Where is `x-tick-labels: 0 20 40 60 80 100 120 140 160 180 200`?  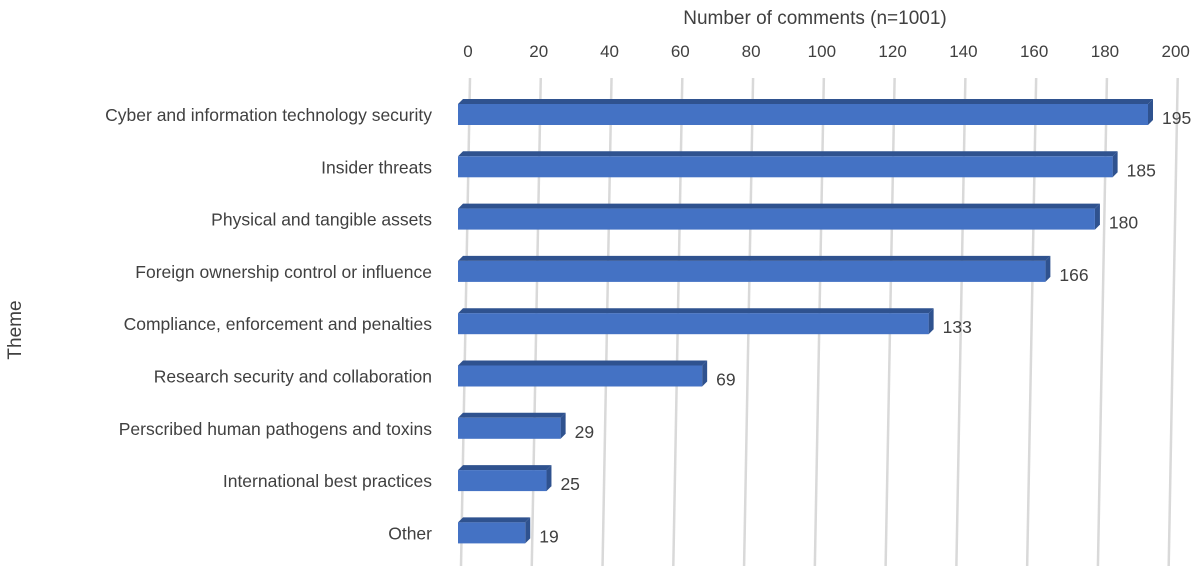
x-tick-labels: 0 20 40 60 80 100 120 140 160 180 200 is located at coordinates (826, 51).